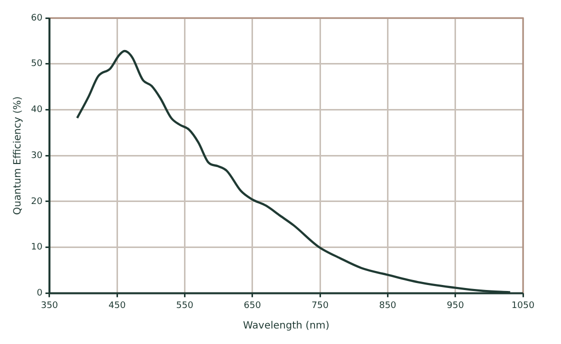  What do you see at coordinates (37, 247) in the screenshot?
I see `y-tick-label: 10` at bounding box center [37, 247].